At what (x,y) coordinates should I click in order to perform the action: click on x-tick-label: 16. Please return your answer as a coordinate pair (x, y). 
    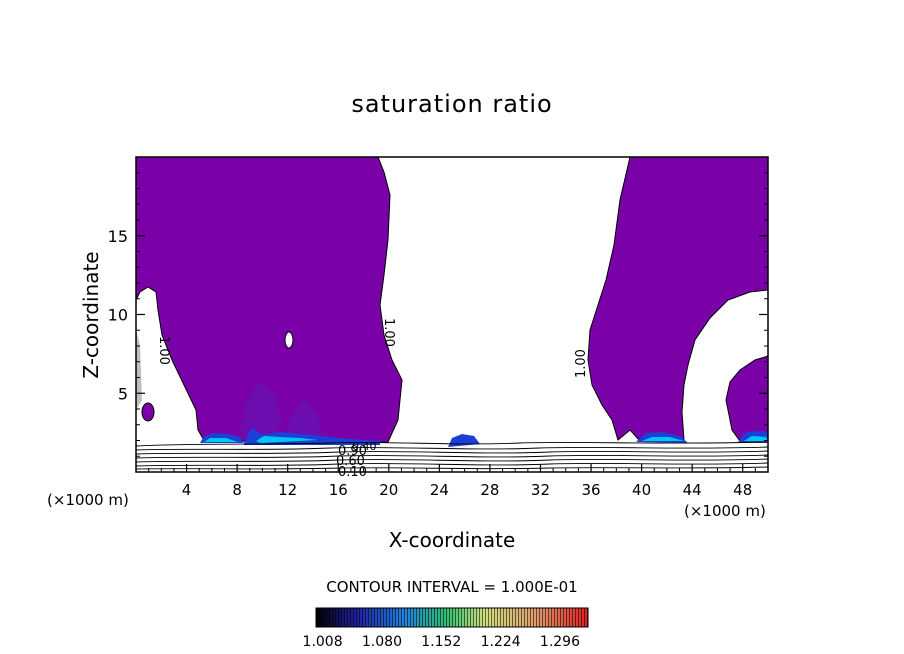
    Looking at the image, I should click on (338, 490).